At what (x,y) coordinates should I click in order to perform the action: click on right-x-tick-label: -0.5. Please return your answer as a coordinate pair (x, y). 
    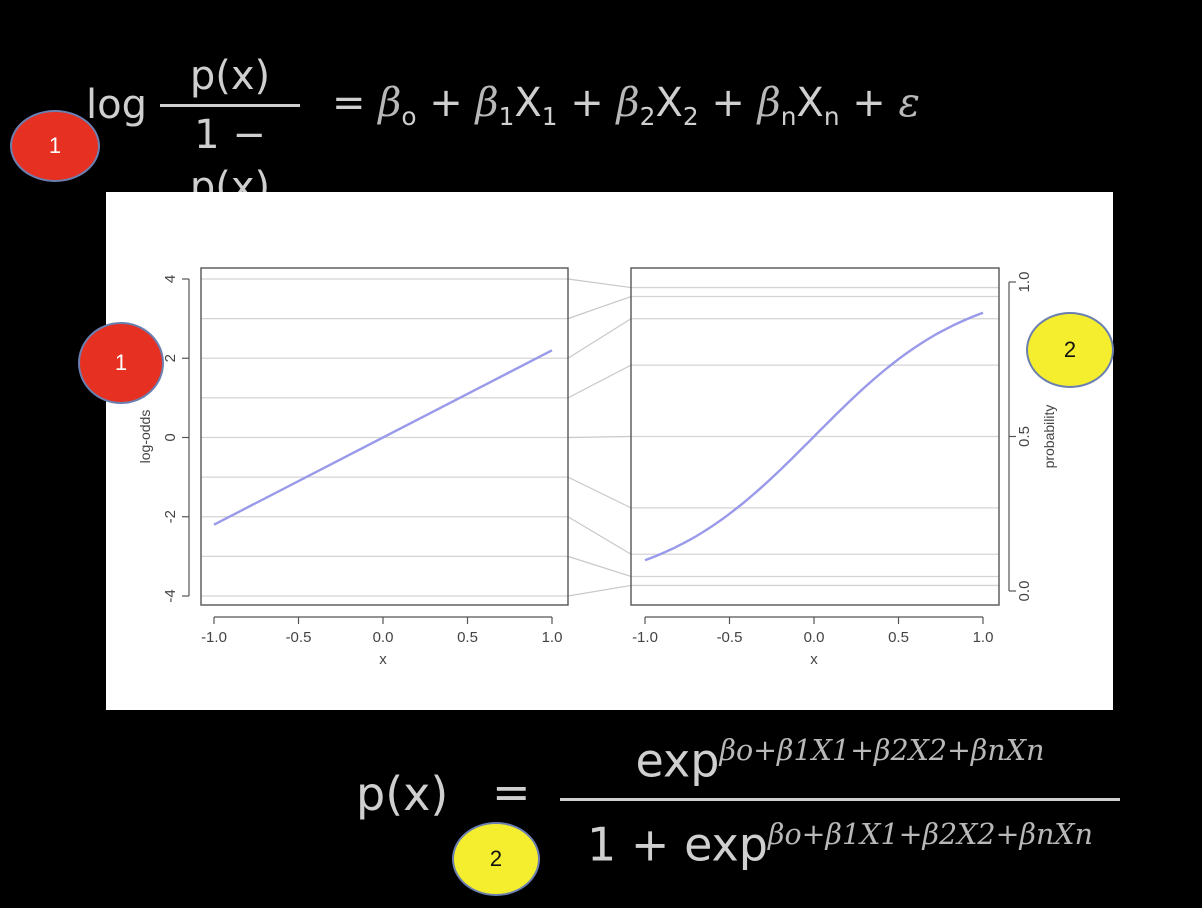
    Looking at the image, I should click on (730, 637).